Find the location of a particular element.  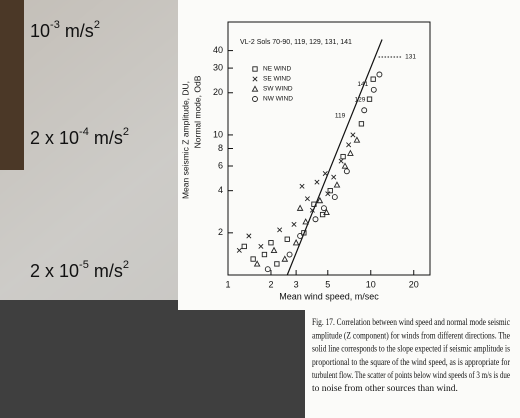

annotation: 131 is located at coordinates (410, 57).